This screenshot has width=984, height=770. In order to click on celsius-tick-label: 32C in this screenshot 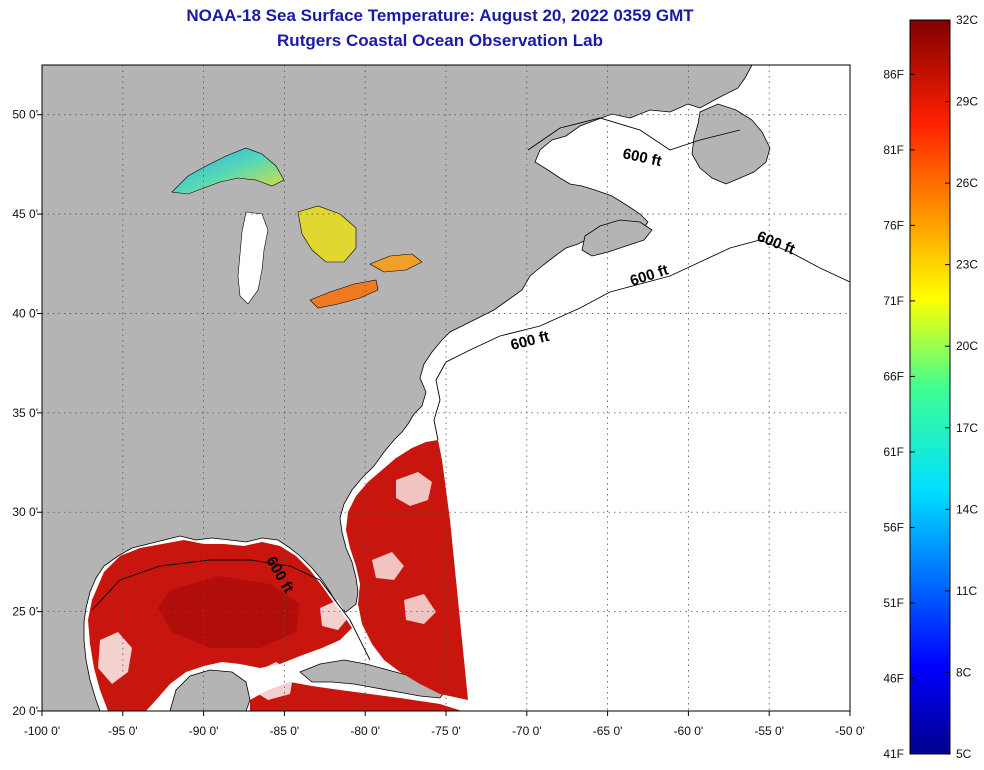, I will do `click(967, 20)`.